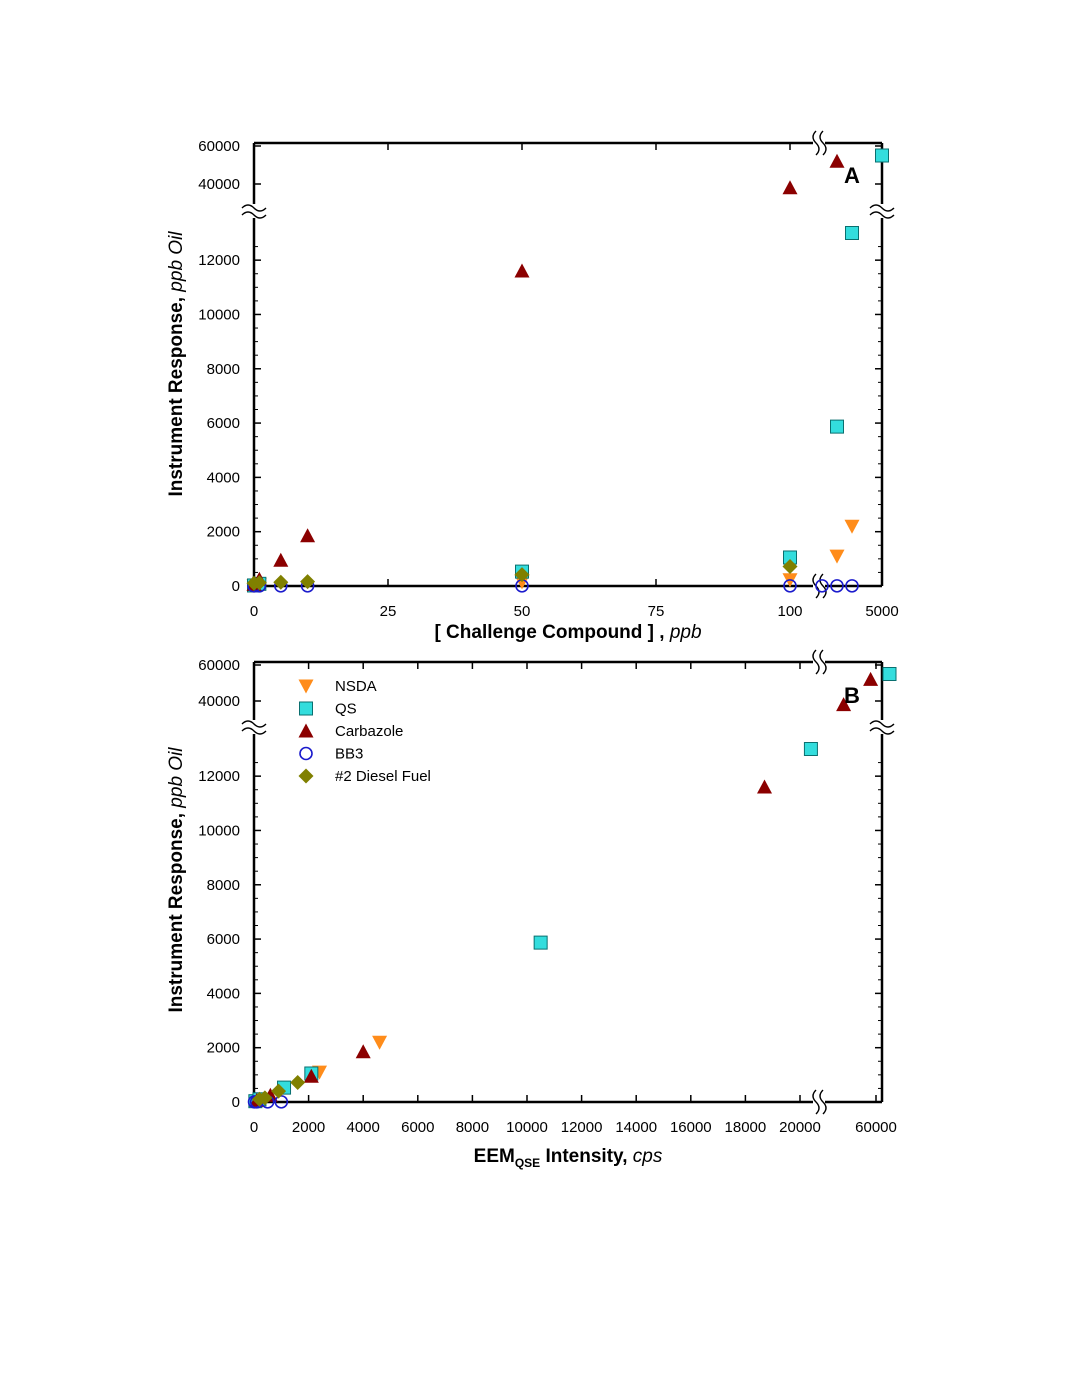  I want to click on panel-a-y-tick-label: 6000, so click(223, 423).